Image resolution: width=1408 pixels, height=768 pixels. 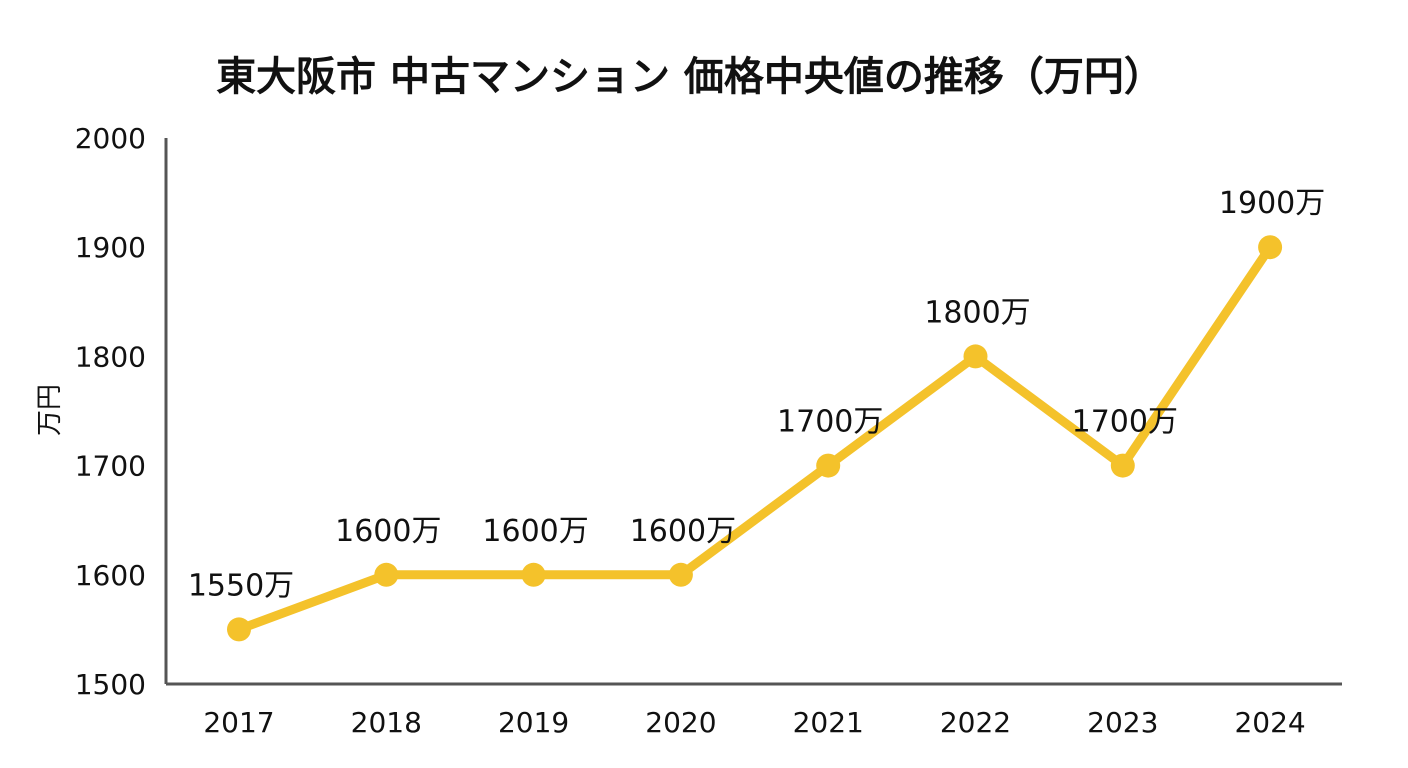 I want to click on x-ticks: 2017 2018 2019 2020 2021 2022 2023 2024, so click(x=754, y=722).